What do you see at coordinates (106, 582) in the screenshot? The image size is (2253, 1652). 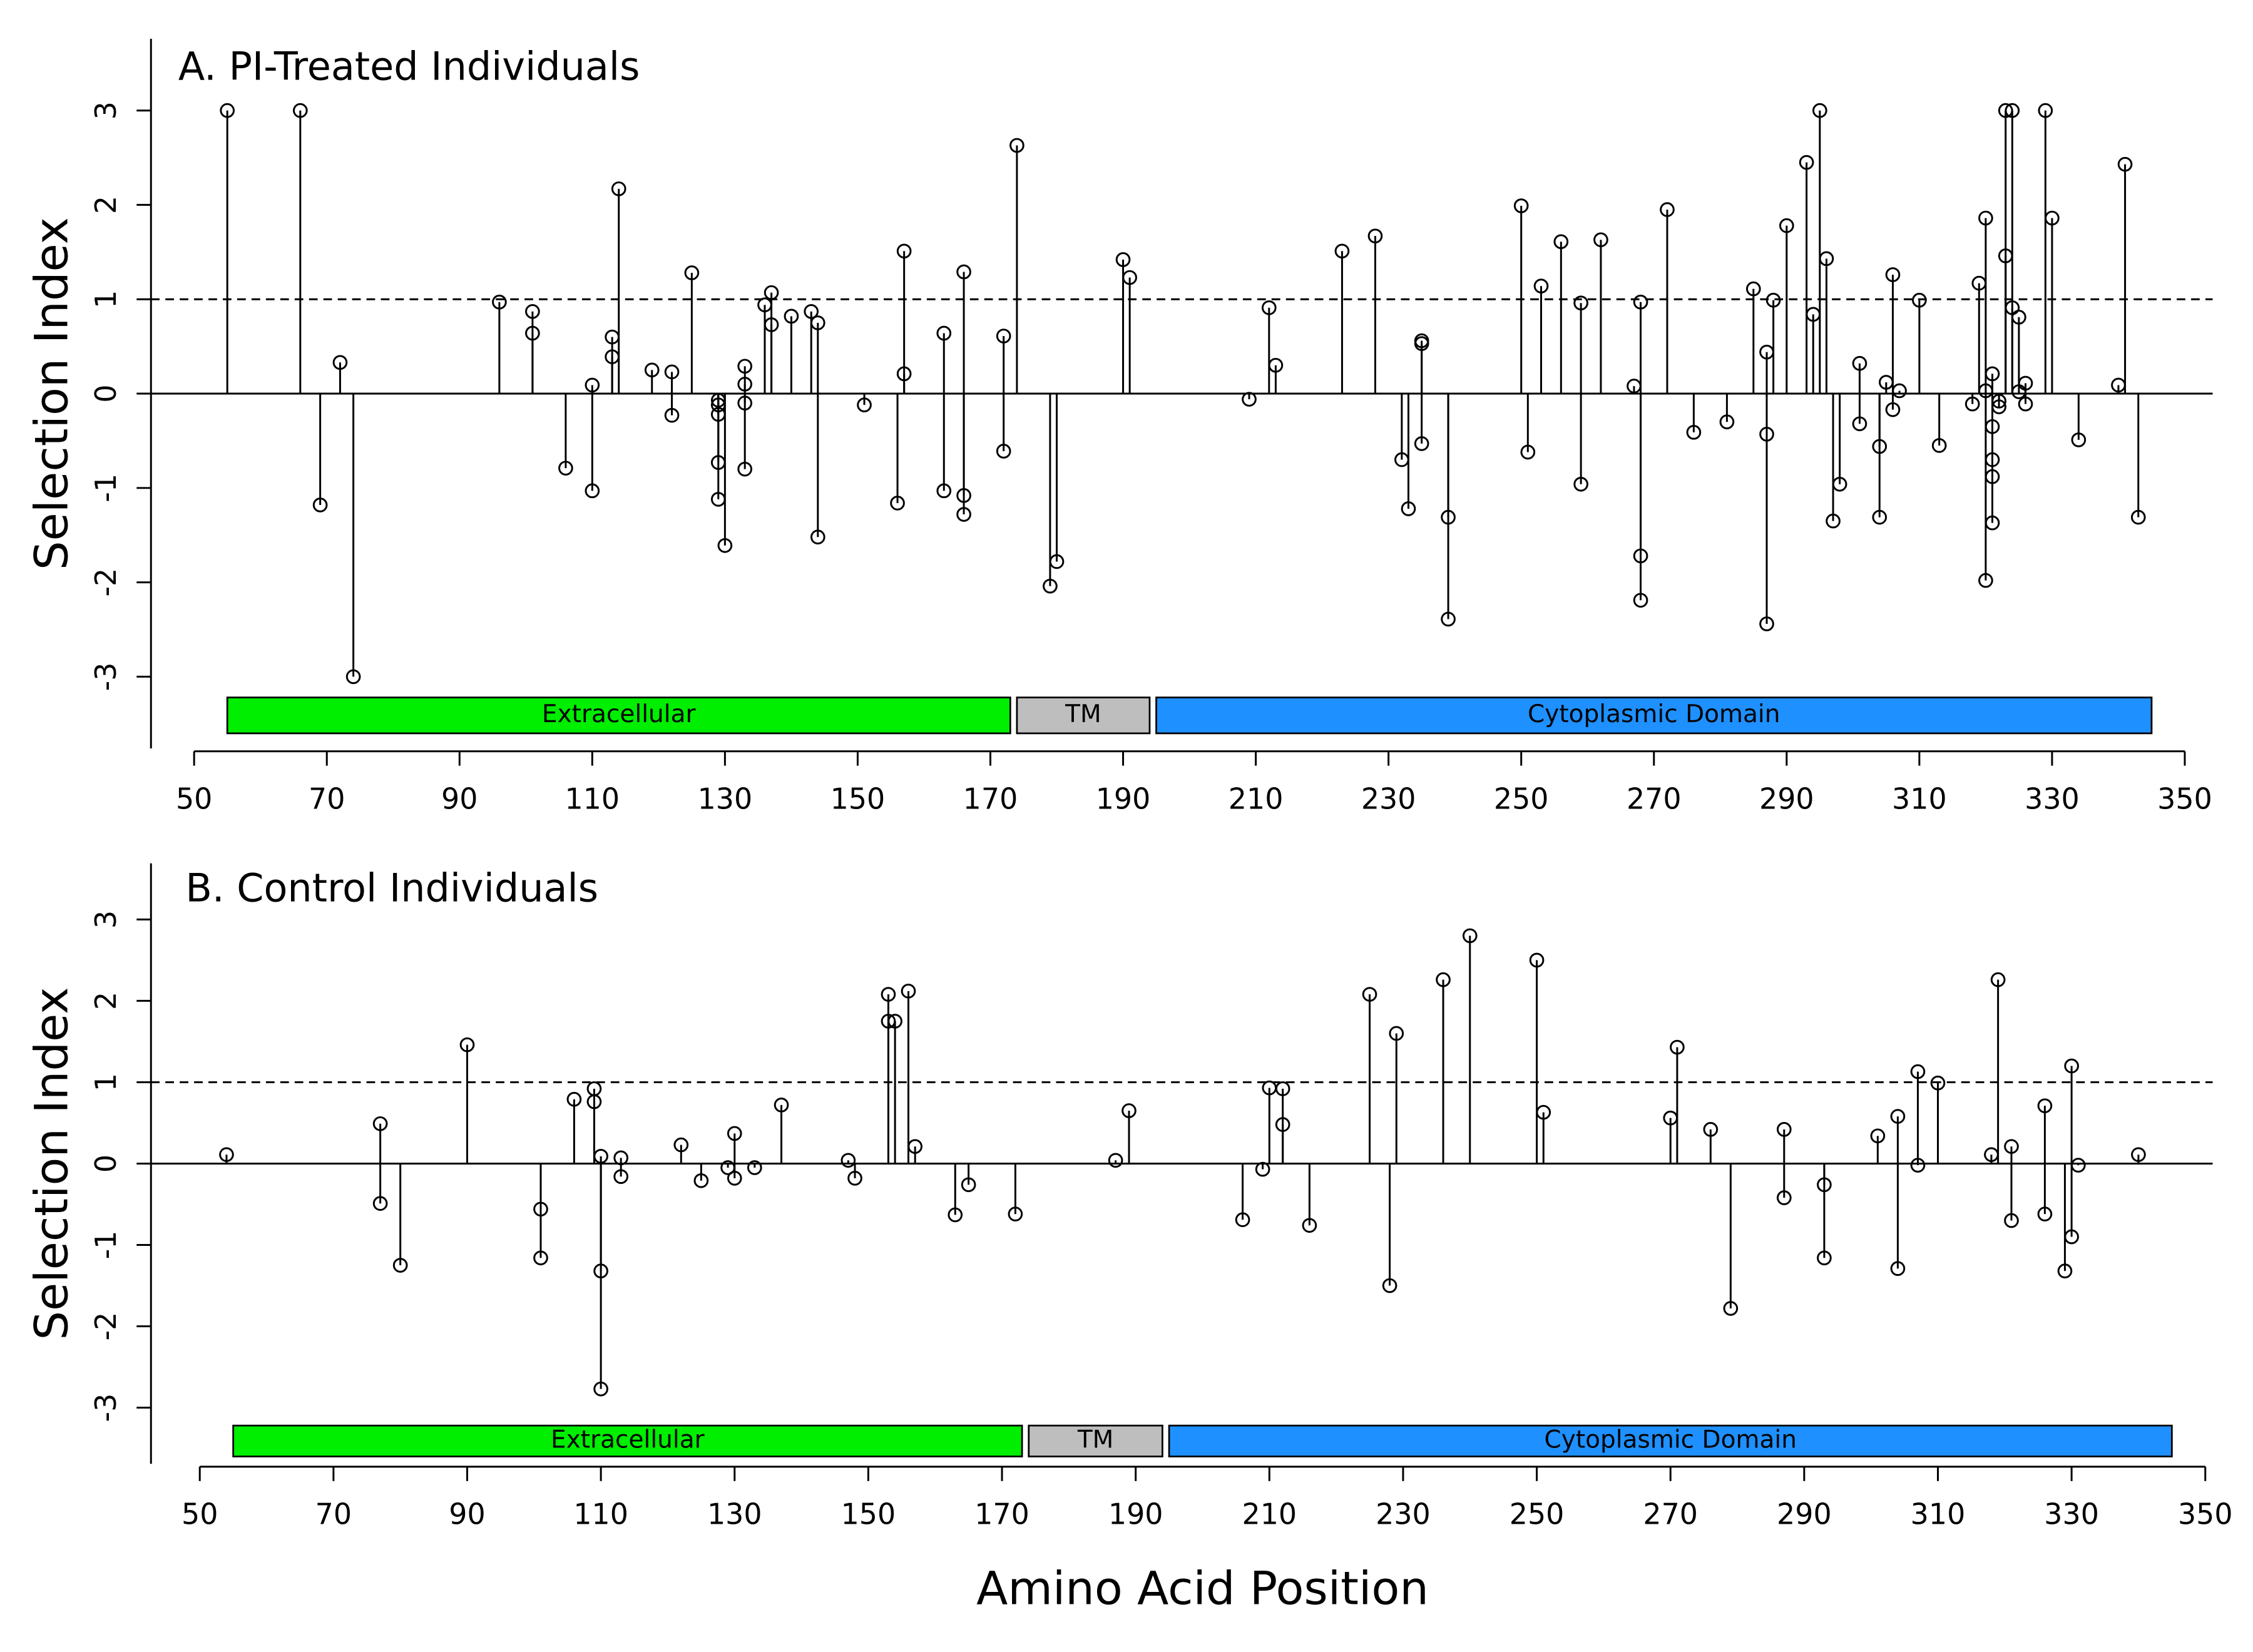 I see `y-tick-label: -2` at bounding box center [106, 582].